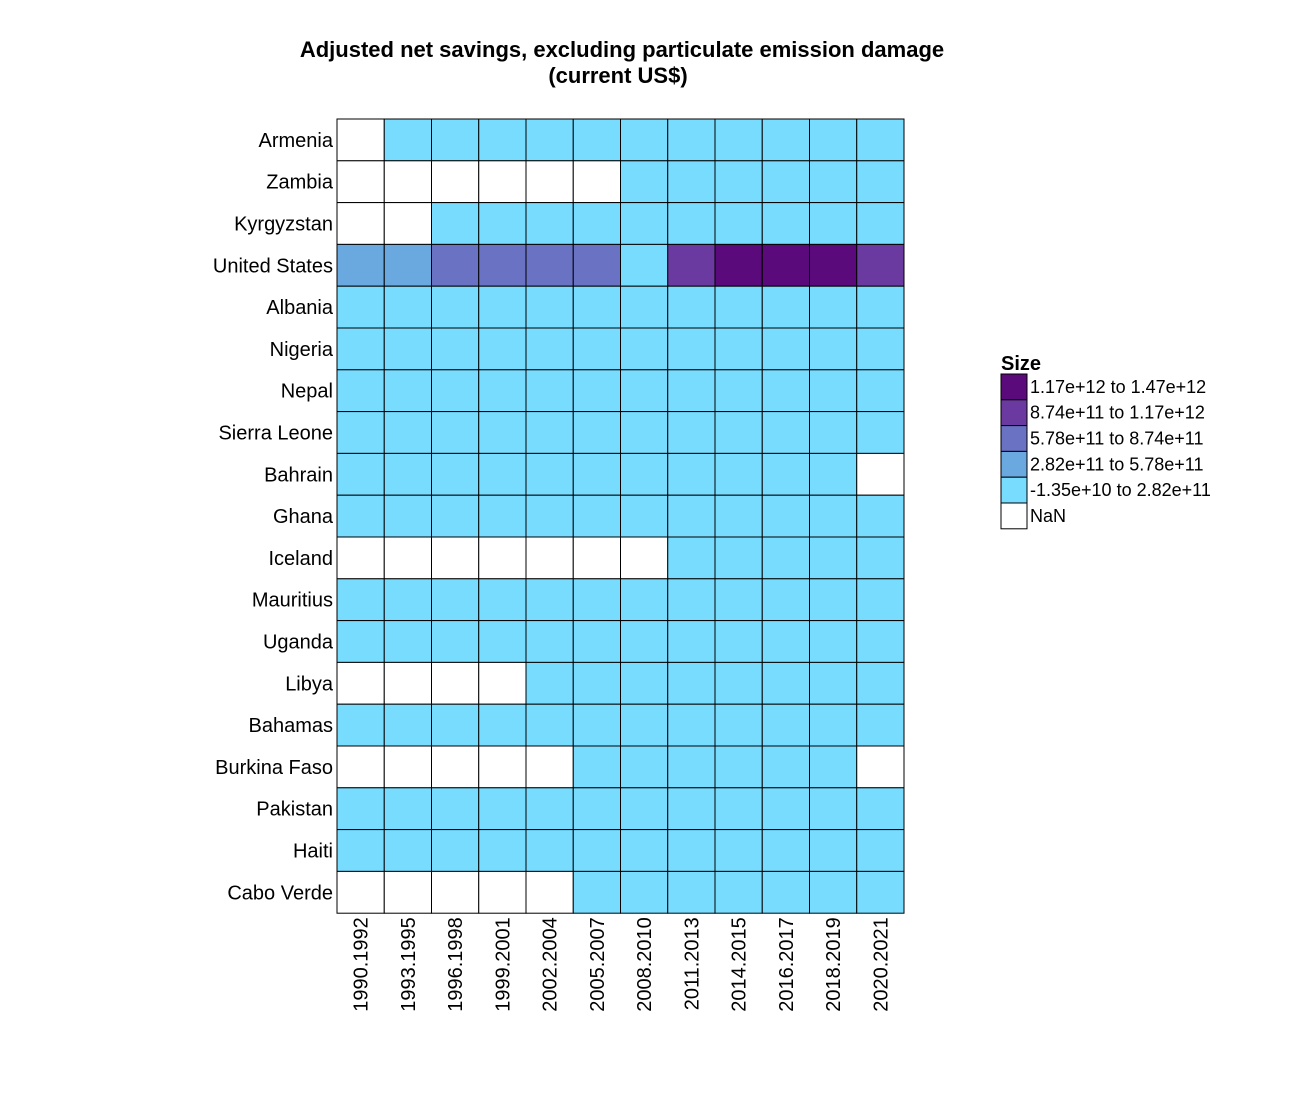  I want to click on column-label: 2016.2017, so click(787, 964).